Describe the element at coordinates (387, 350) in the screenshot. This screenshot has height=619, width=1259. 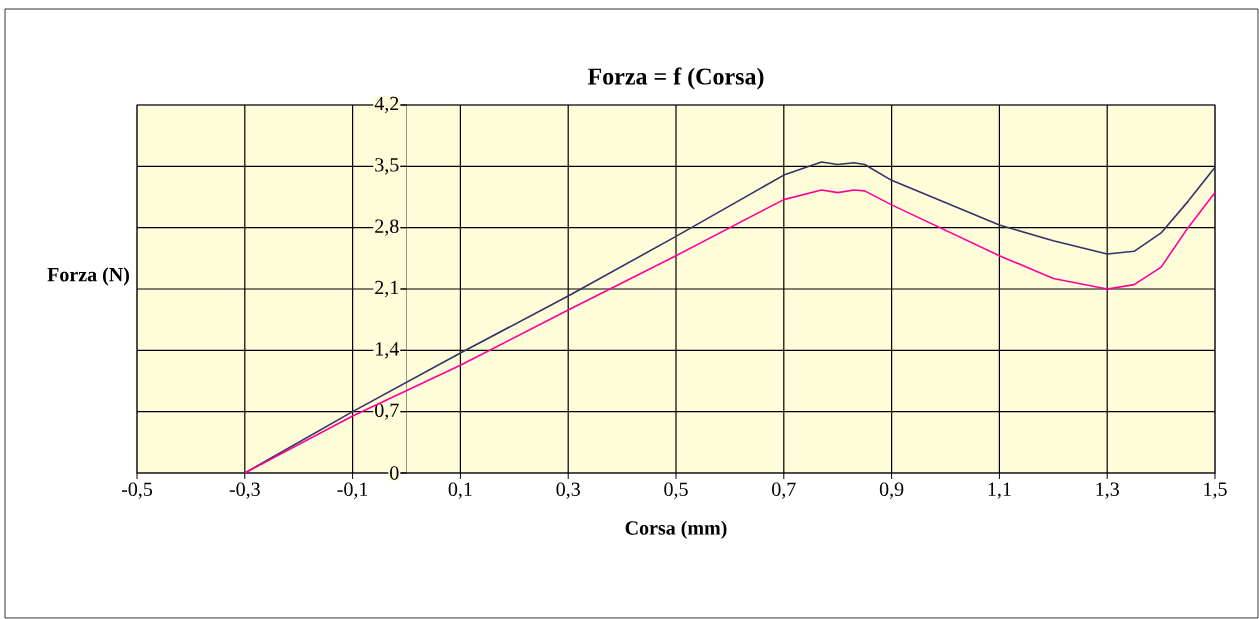
I see `y-tick-label: 1,4` at that location.